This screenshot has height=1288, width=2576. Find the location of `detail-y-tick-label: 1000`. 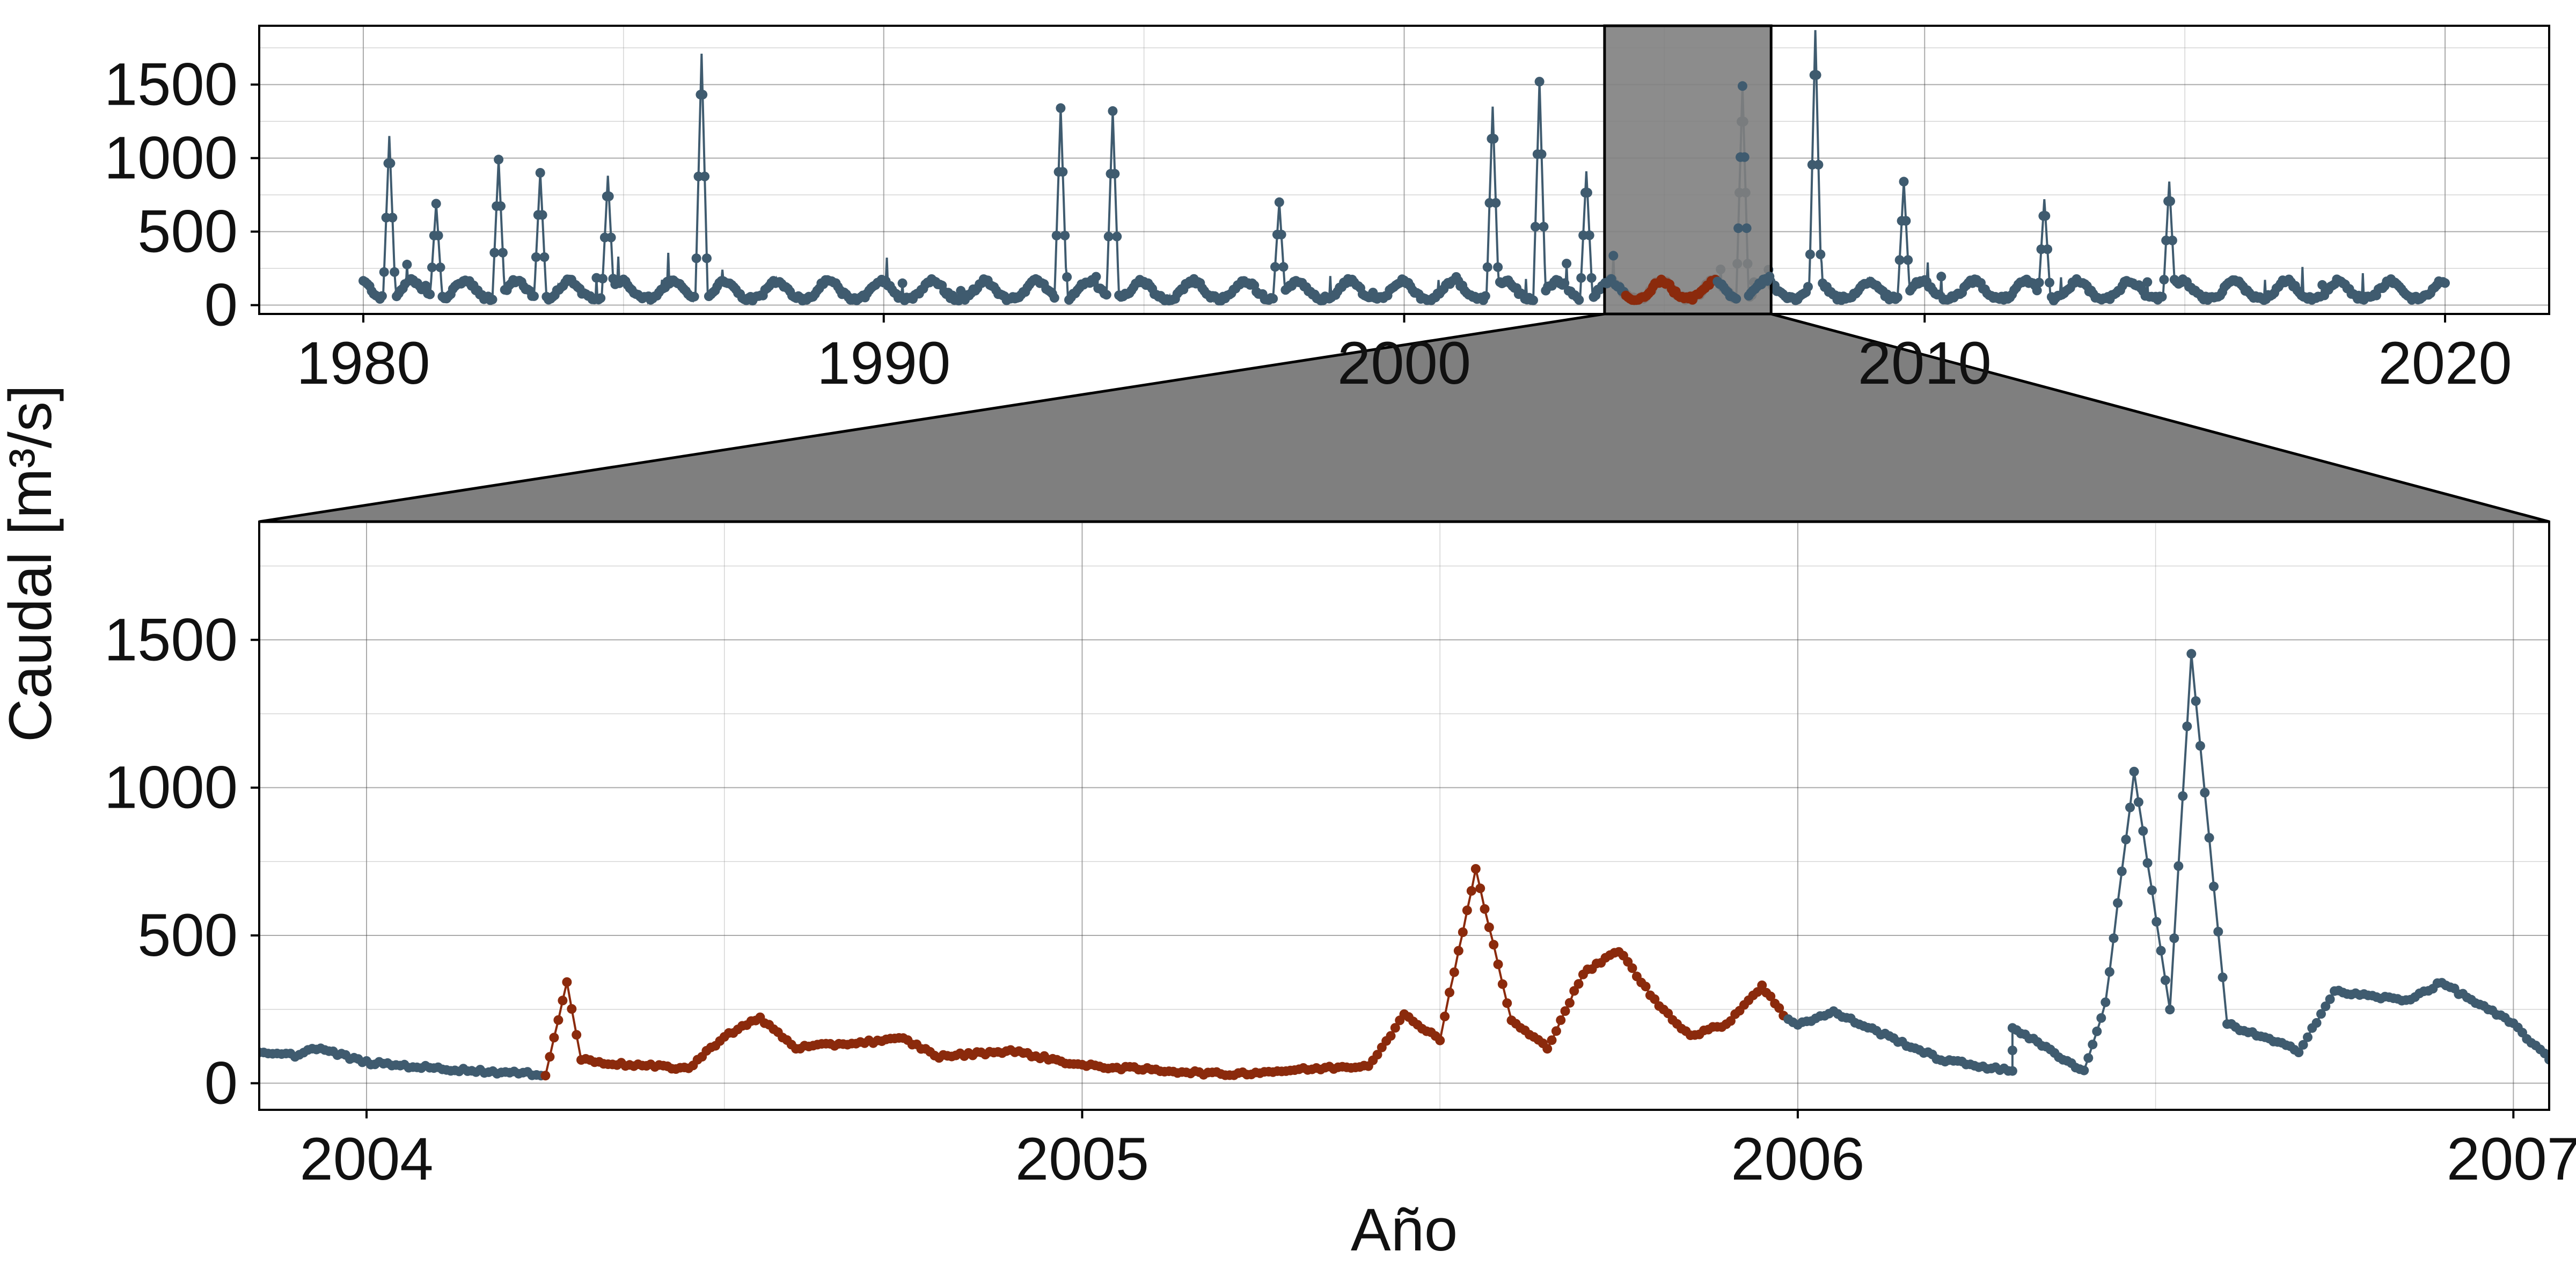

detail-y-tick-label: 1000 is located at coordinates (171, 787).